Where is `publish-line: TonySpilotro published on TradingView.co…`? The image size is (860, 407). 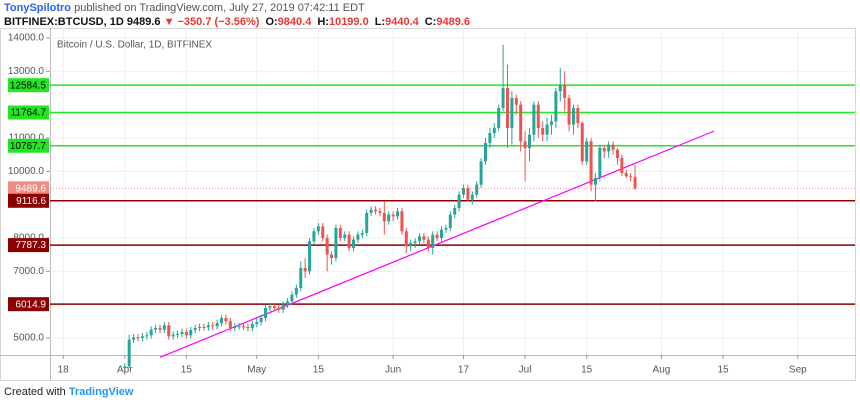
publish-line: TonySpilotro published on TradingView.co… is located at coordinates (184, 8).